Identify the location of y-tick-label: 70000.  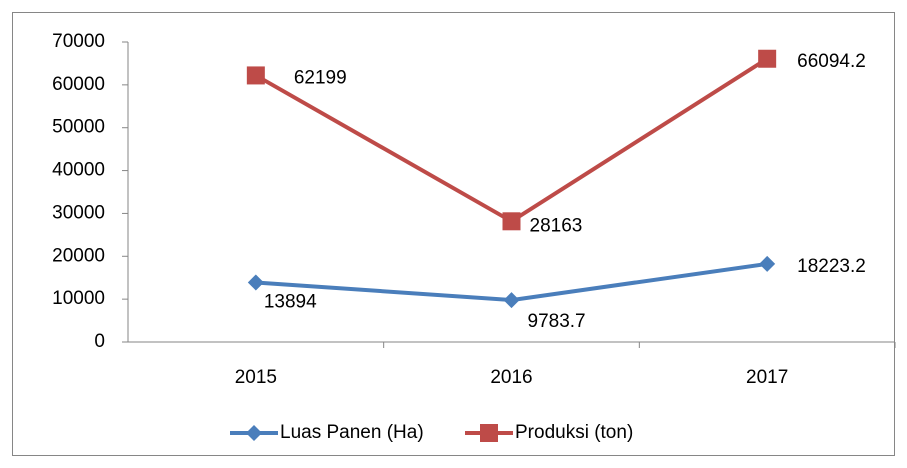
(78, 41).